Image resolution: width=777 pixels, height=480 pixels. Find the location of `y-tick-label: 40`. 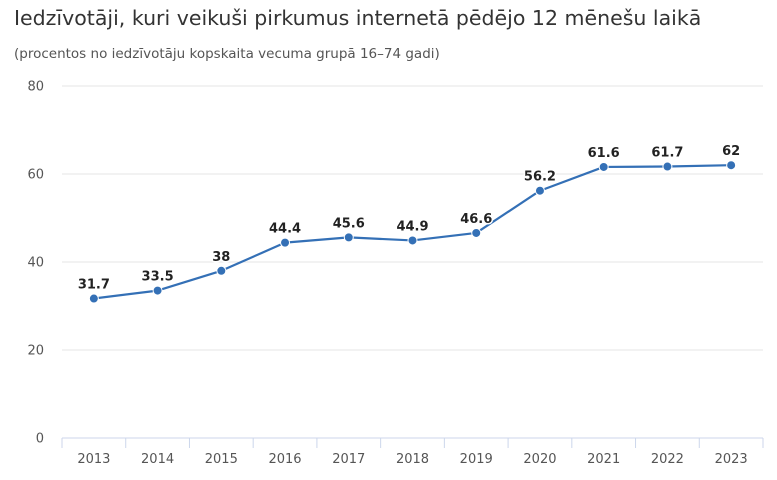

y-tick-label: 40 is located at coordinates (35, 263).